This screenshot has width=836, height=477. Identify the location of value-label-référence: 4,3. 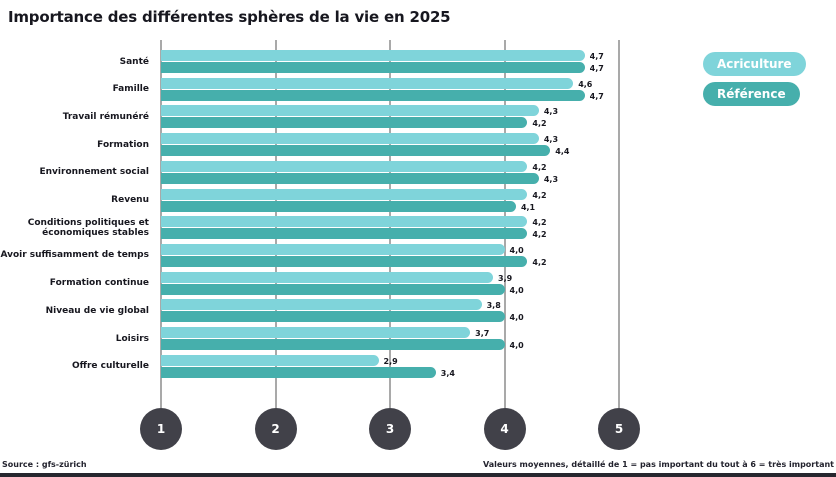
(551, 179).